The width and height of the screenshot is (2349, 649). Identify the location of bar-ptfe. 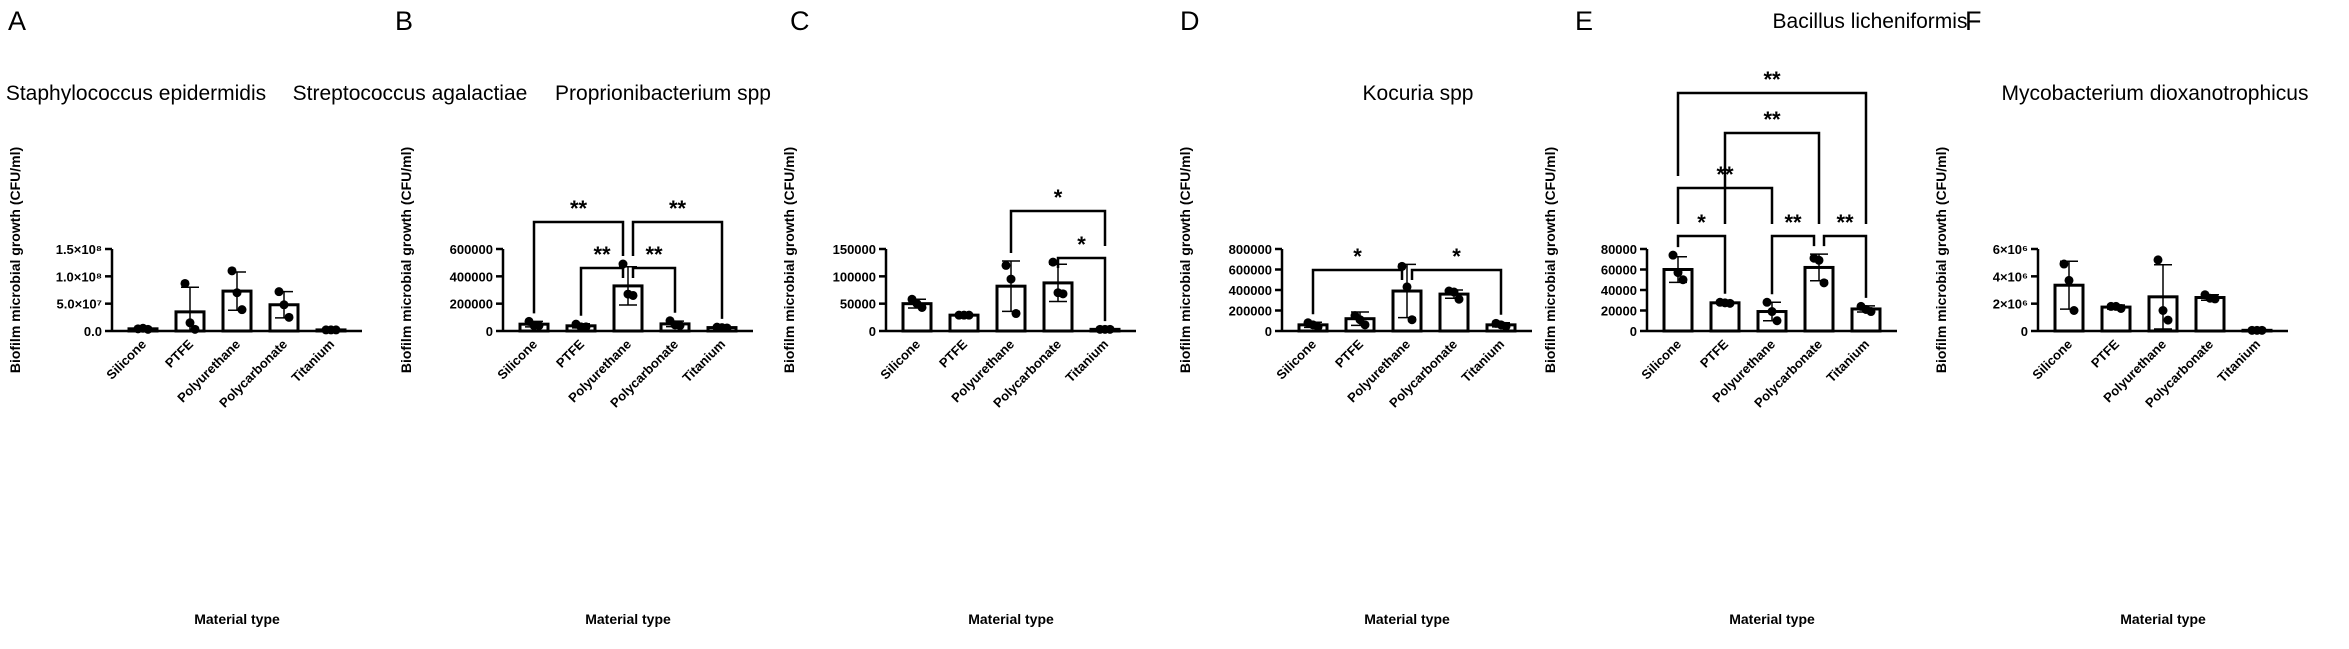
(1725, 317).